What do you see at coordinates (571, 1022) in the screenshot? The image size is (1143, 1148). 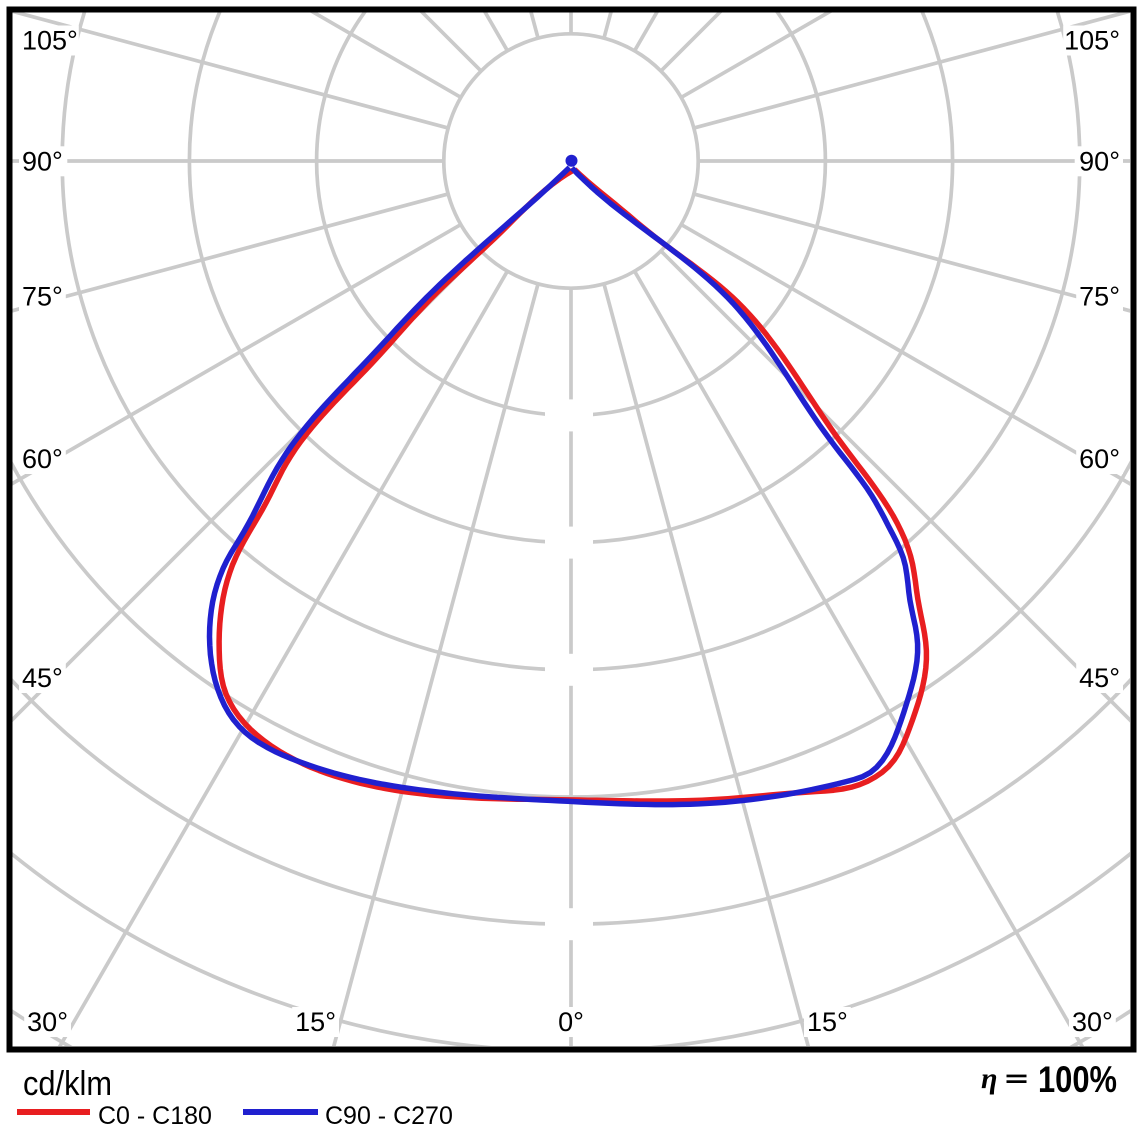 I see `svg-text: 0°` at bounding box center [571, 1022].